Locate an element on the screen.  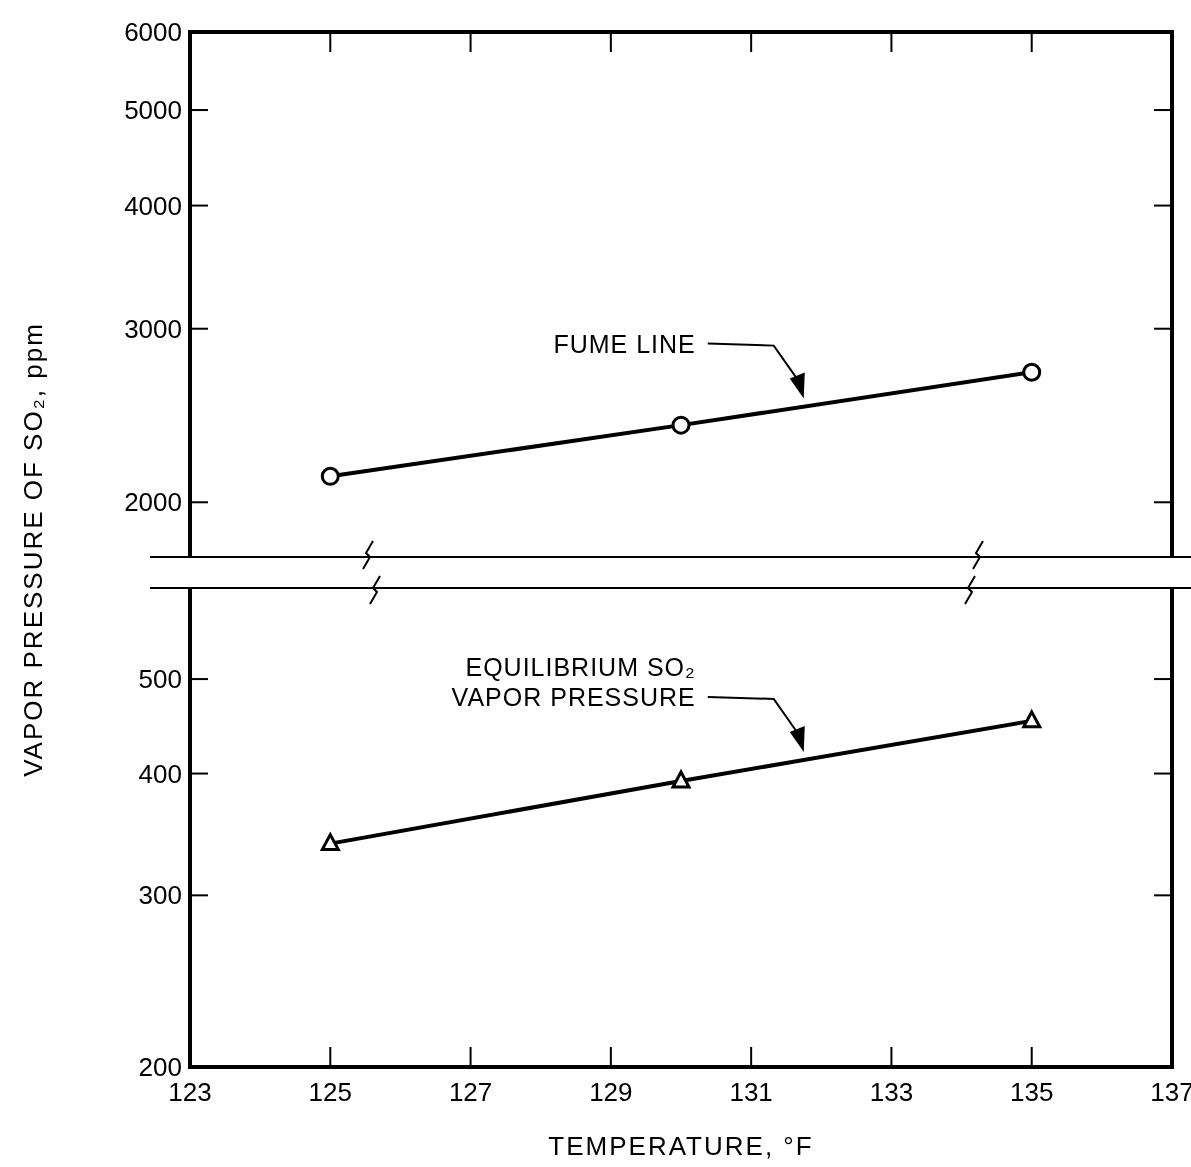
y-tick-label: 400 is located at coordinates (160, 773).